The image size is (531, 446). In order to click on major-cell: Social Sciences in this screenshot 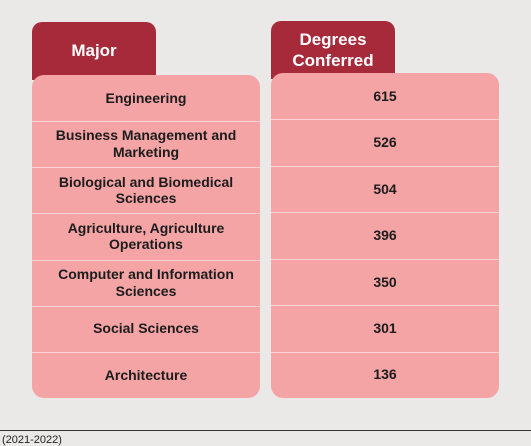, I will do `click(146, 328)`.